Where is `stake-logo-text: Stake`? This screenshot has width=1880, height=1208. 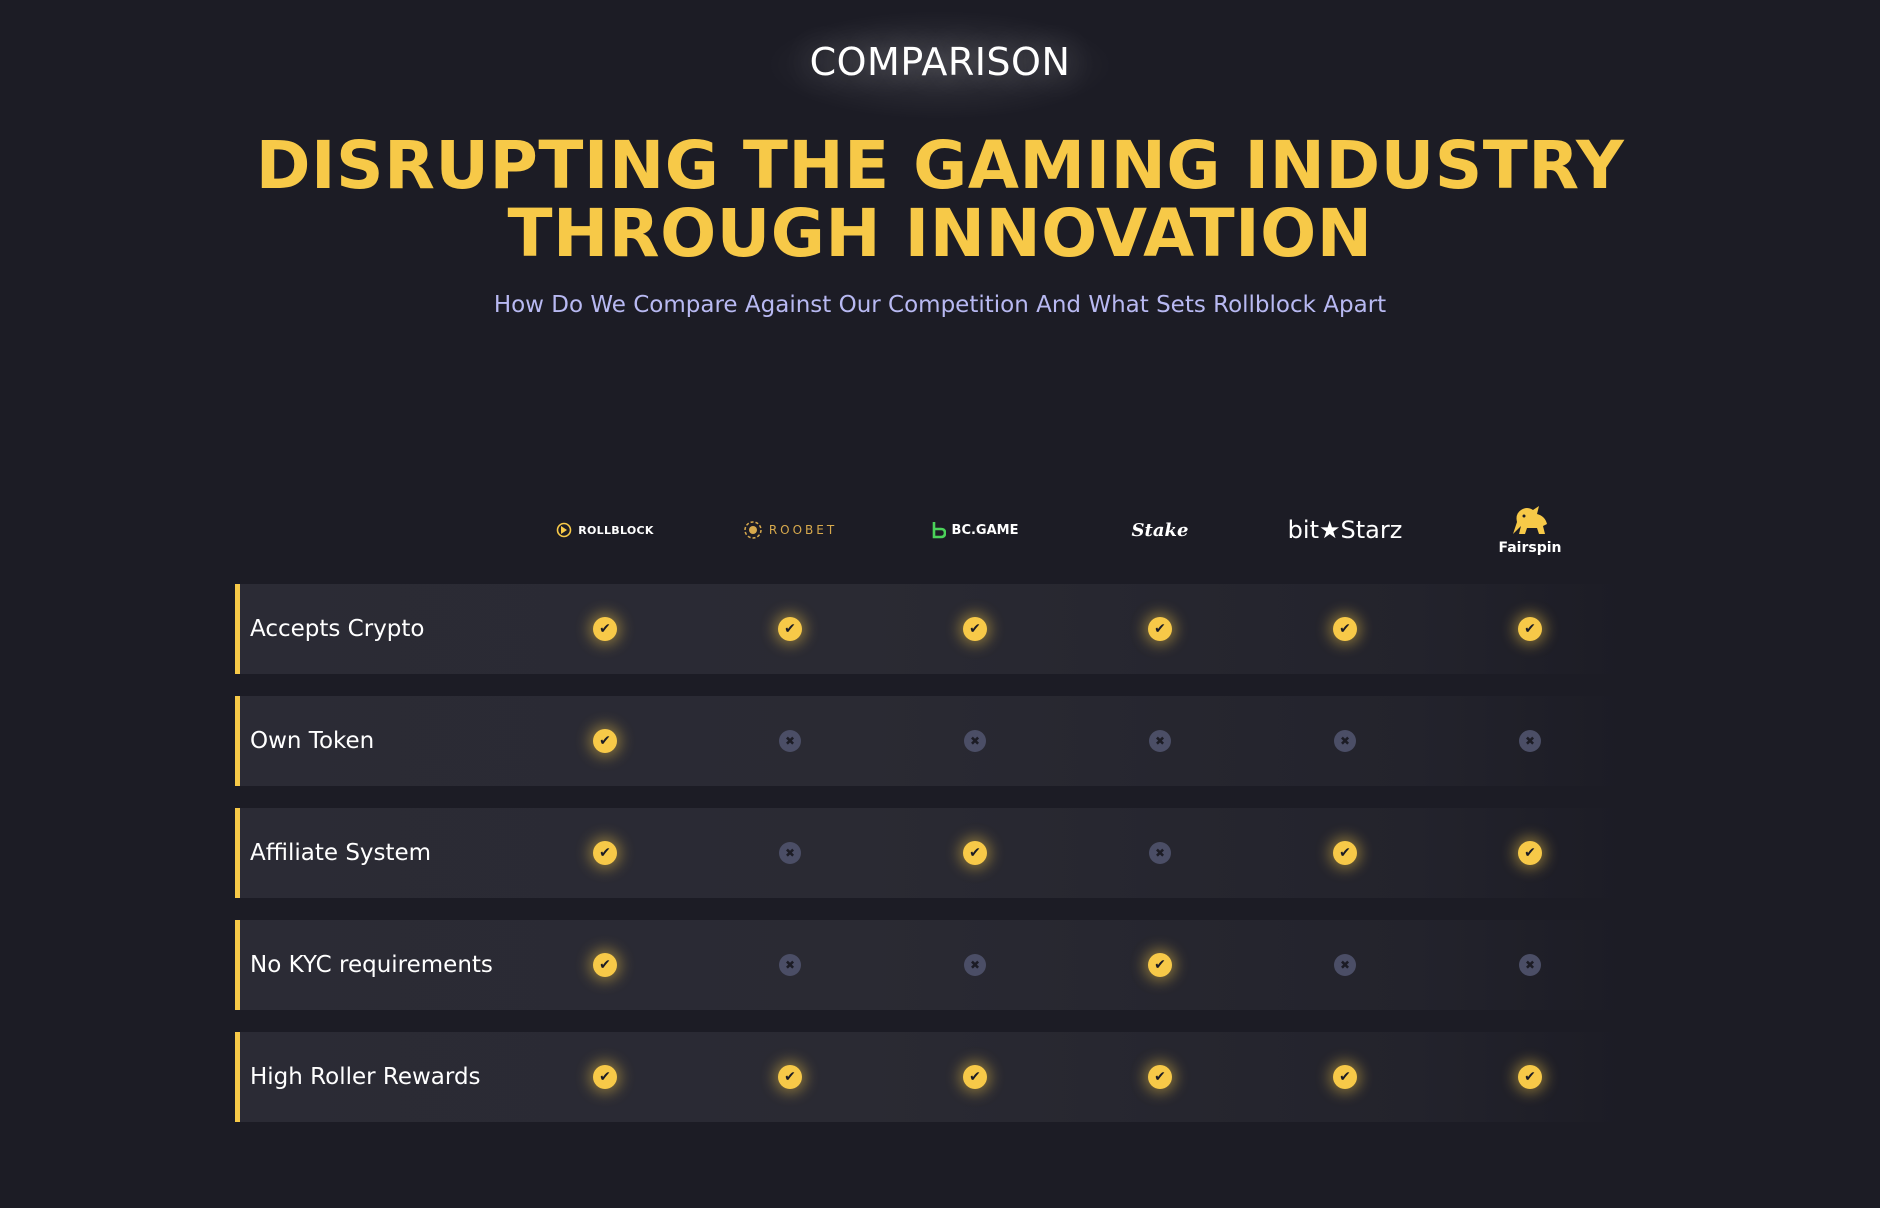 stake-logo-text: Stake is located at coordinates (1160, 530).